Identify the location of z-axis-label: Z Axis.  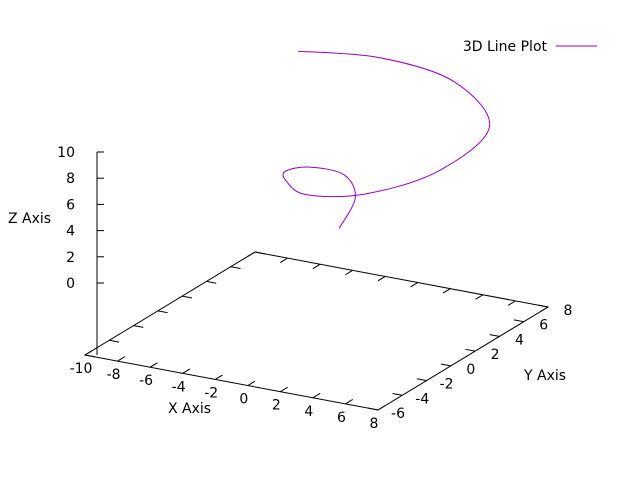
(29, 219).